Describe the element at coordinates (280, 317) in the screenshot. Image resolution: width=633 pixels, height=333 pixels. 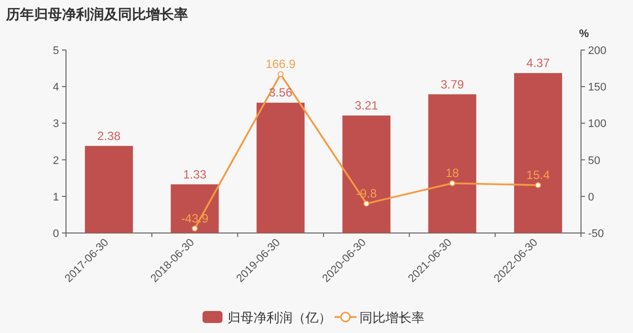
I see `legend-label: 归母净利润（亿）` at that location.